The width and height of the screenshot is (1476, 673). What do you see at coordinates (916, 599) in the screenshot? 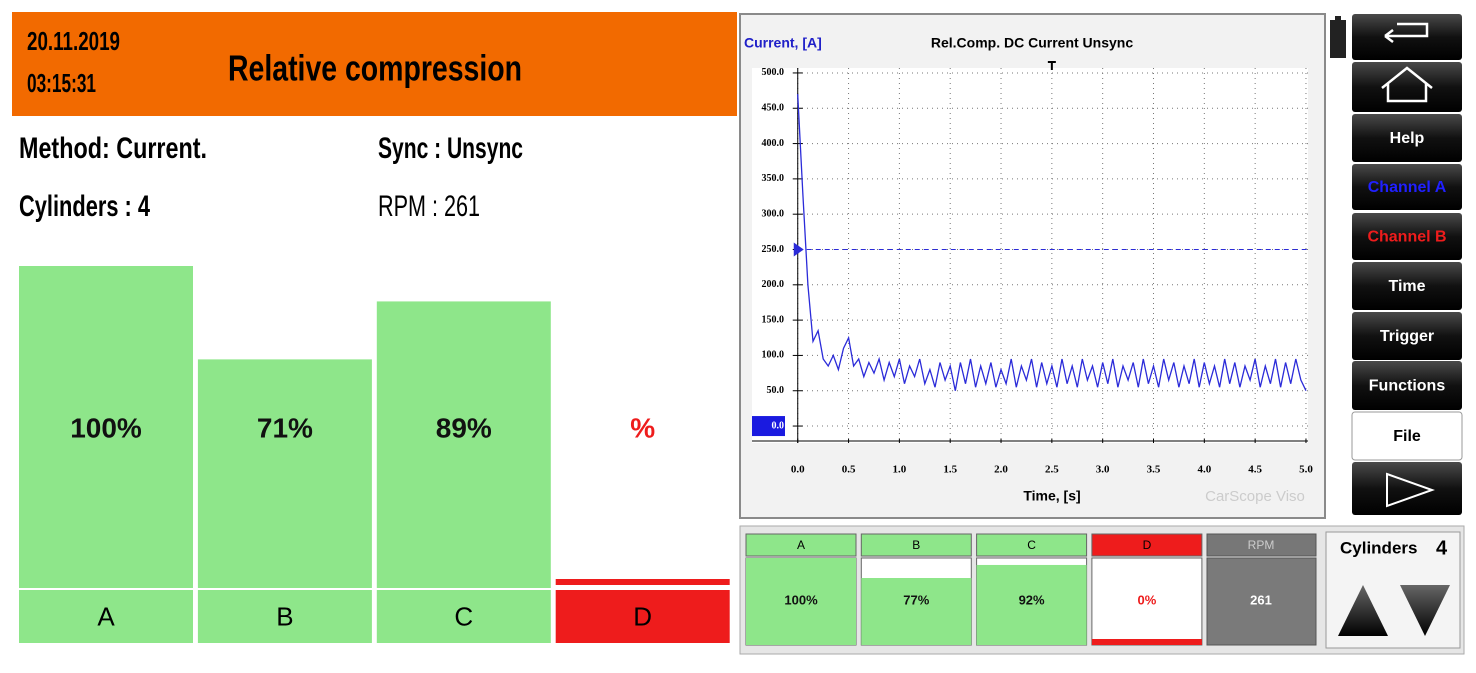
I see `value-label: 77%` at bounding box center [916, 599].